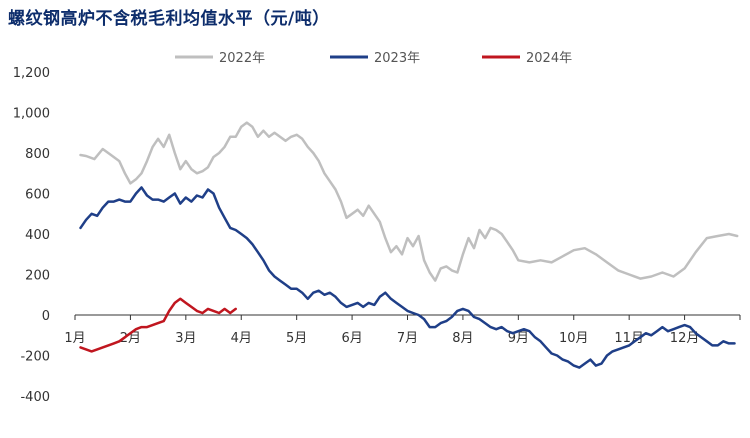 The image size is (750, 438). What do you see at coordinates (35, 397) in the screenshot?
I see `y-tick-label: -400` at bounding box center [35, 397].